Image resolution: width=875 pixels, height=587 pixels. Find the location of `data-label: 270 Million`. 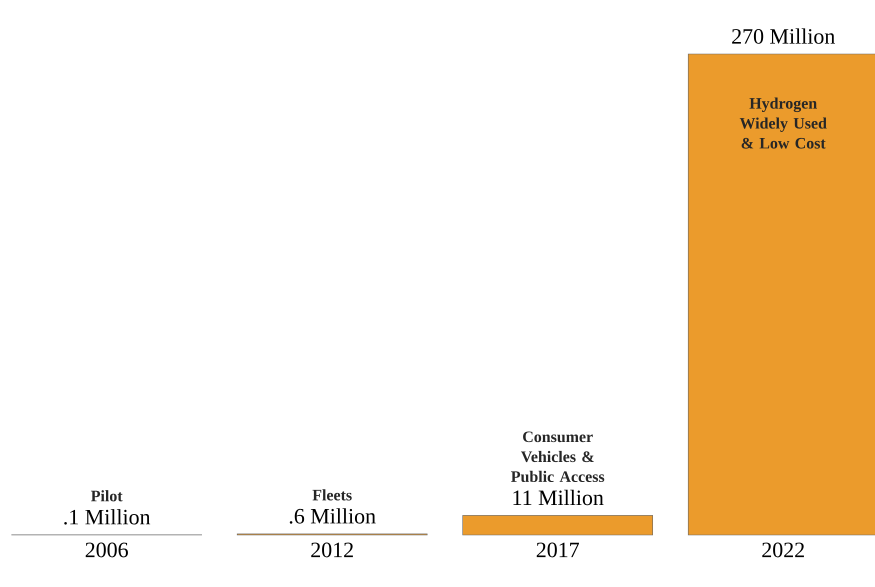

data-label: 270 Million is located at coordinates (783, 36).